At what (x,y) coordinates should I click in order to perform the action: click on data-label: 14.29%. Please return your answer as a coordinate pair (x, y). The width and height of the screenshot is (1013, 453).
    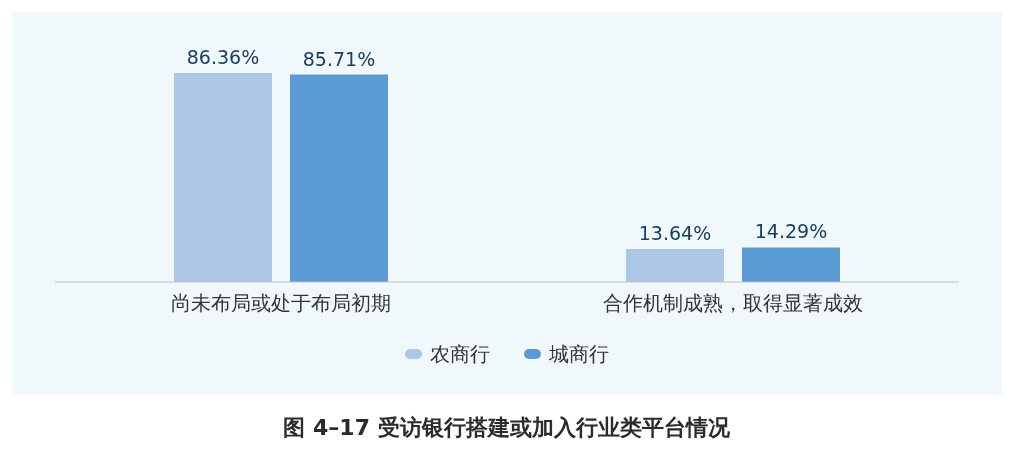
    Looking at the image, I should click on (791, 231).